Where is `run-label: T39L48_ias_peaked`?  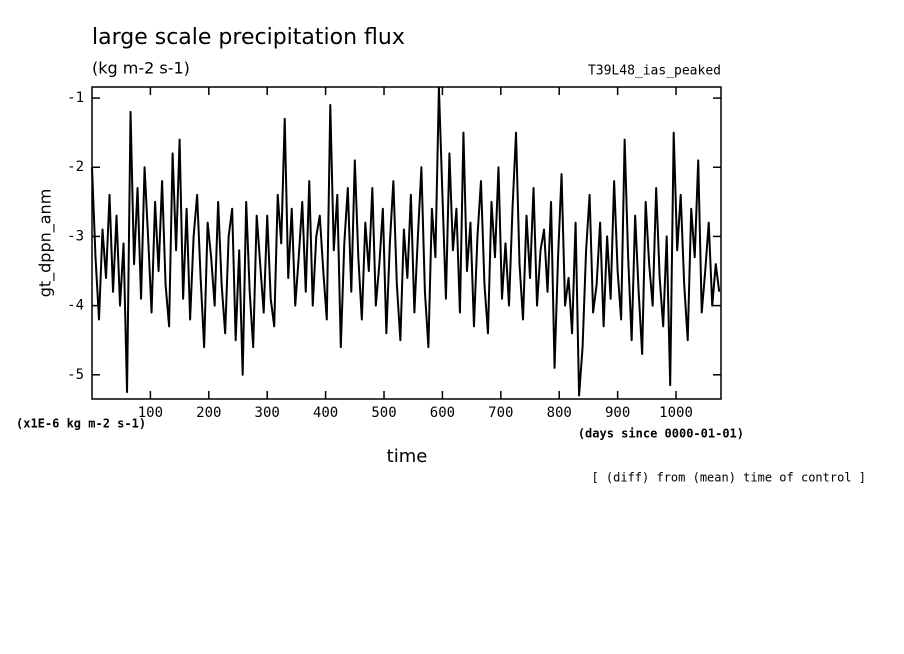 run-label: T39L48_ias_peaked is located at coordinates (654, 71).